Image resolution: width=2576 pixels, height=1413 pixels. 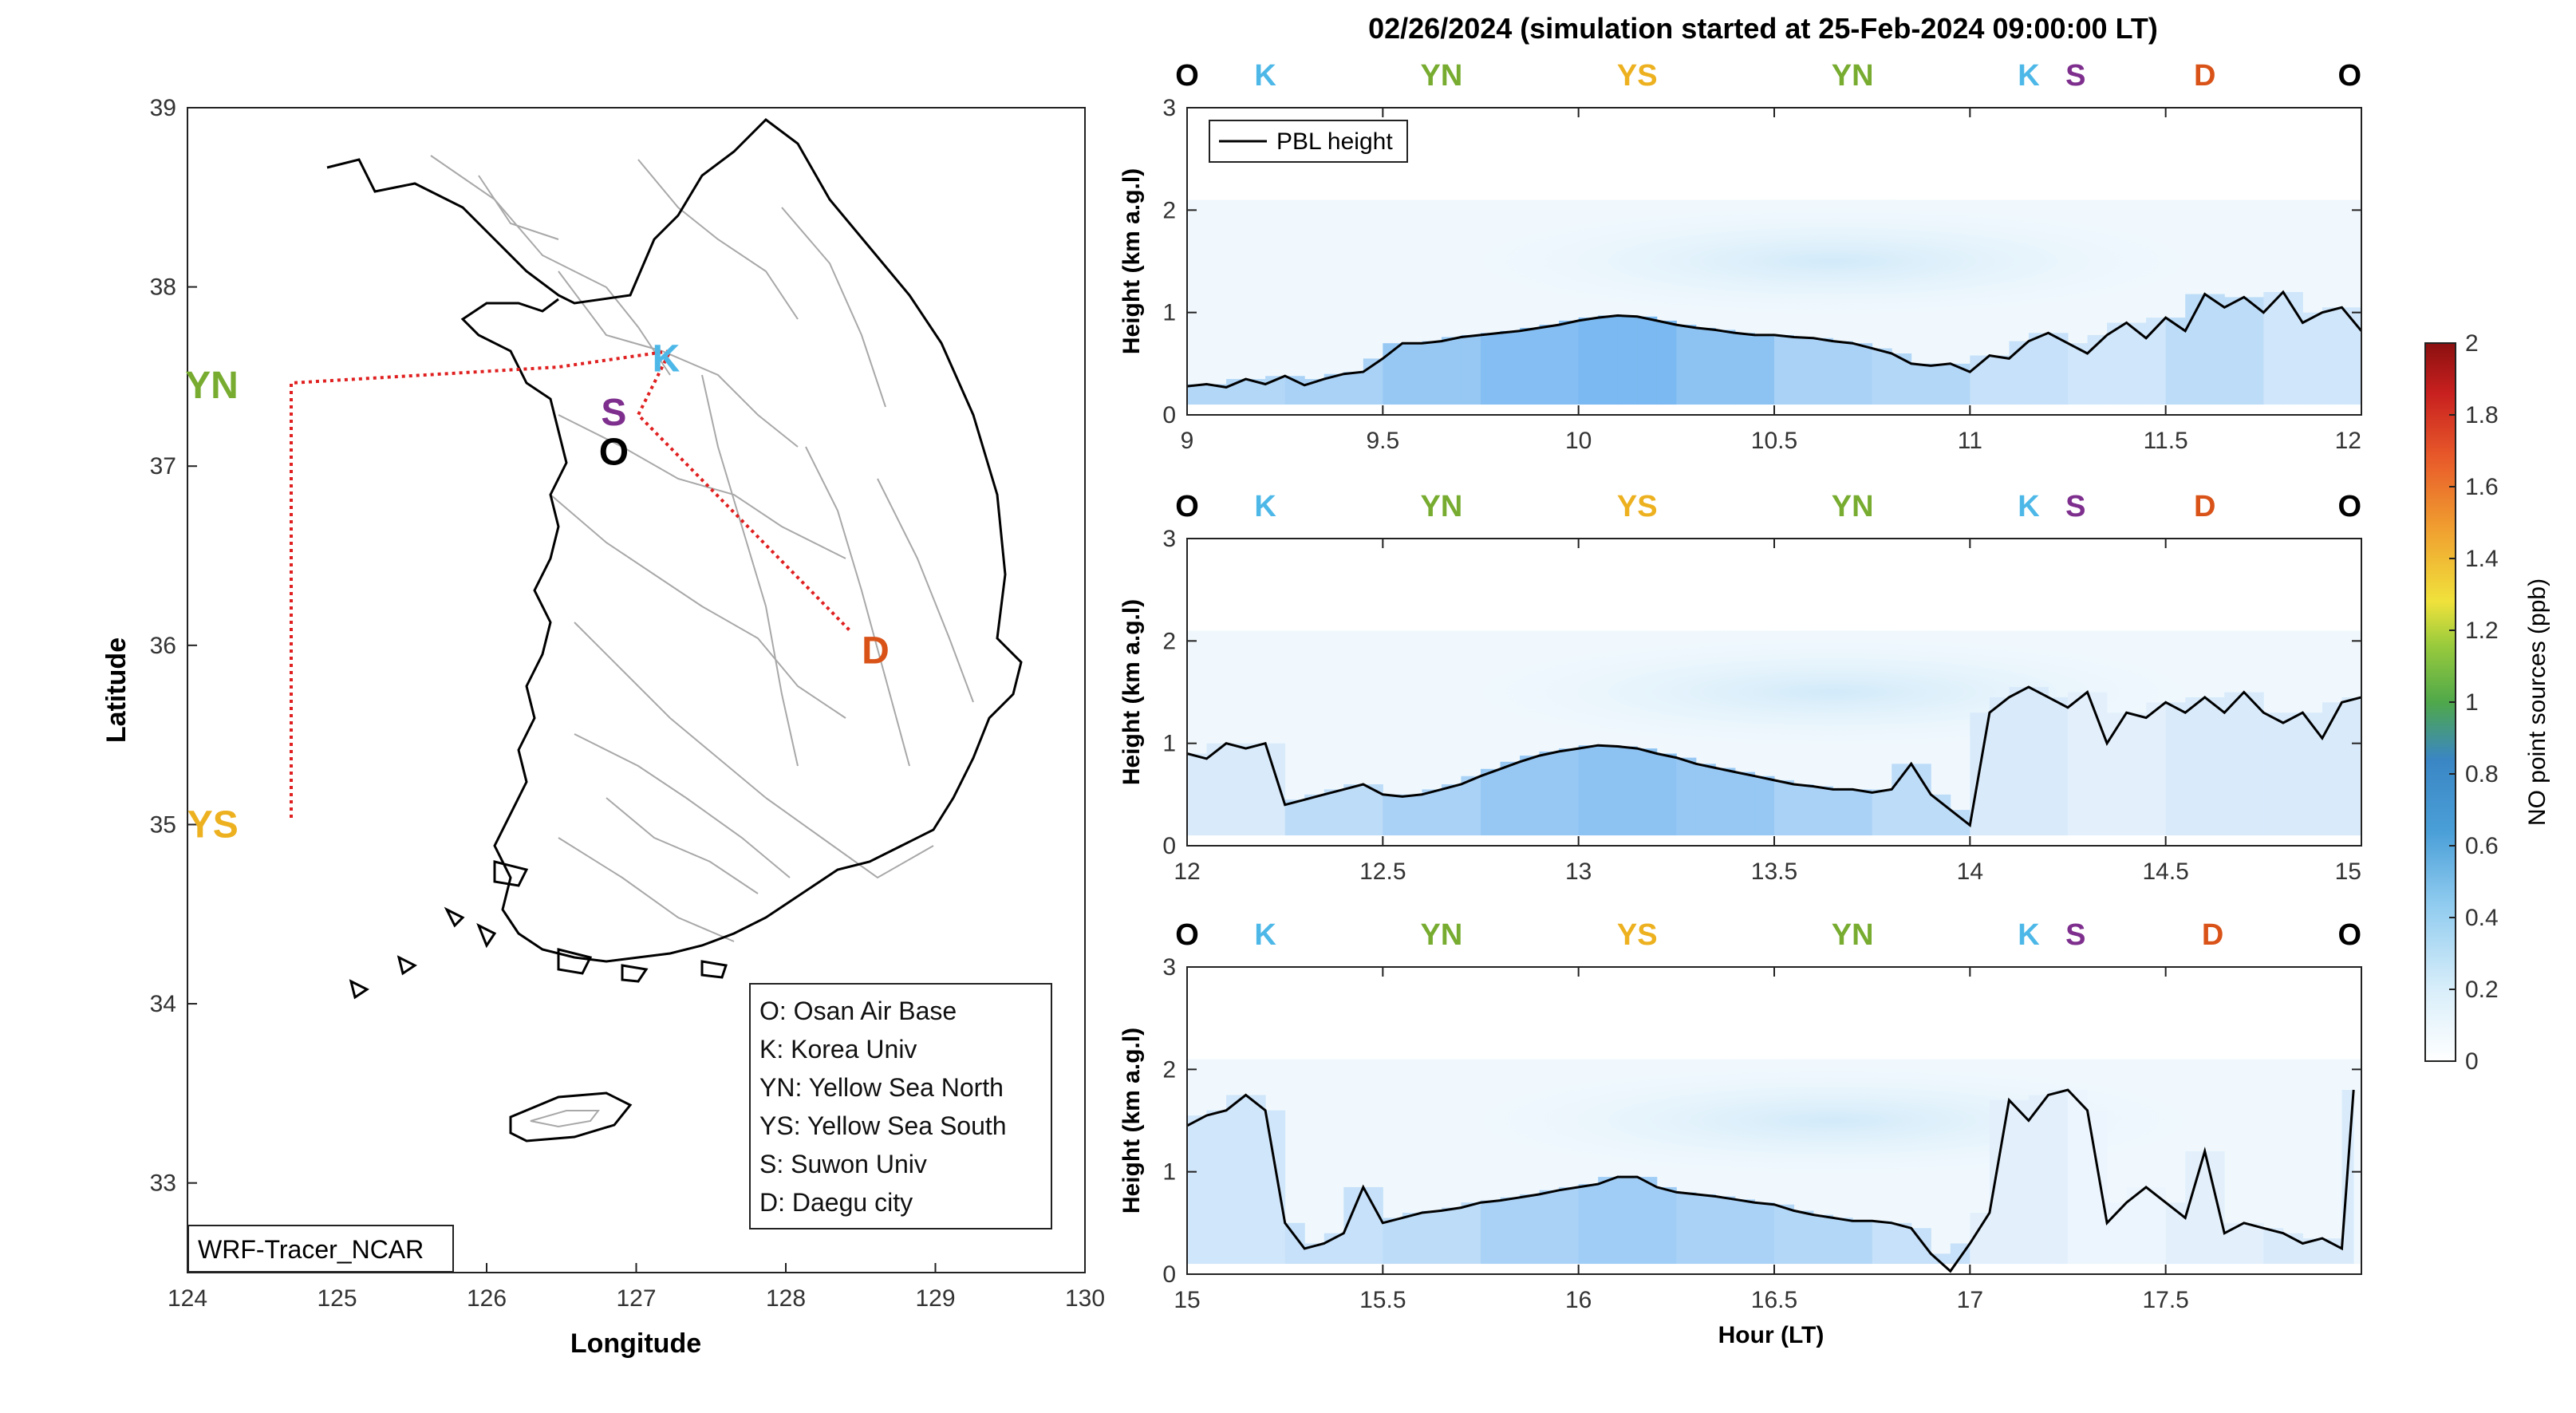 What do you see at coordinates (2348, 871) in the screenshot?
I see `panel-xtick-label: 15` at bounding box center [2348, 871].